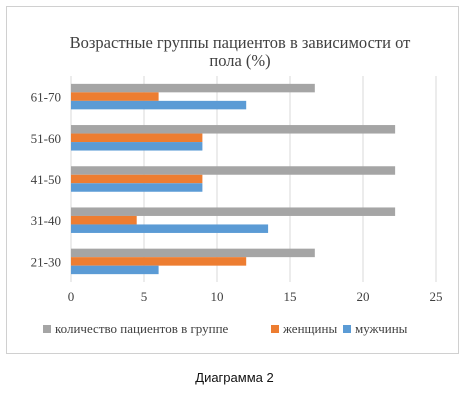 This screenshot has height=400, width=469. Describe the element at coordinates (363, 296) in the screenshot. I see `x-tick-label-4: 20` at that location.